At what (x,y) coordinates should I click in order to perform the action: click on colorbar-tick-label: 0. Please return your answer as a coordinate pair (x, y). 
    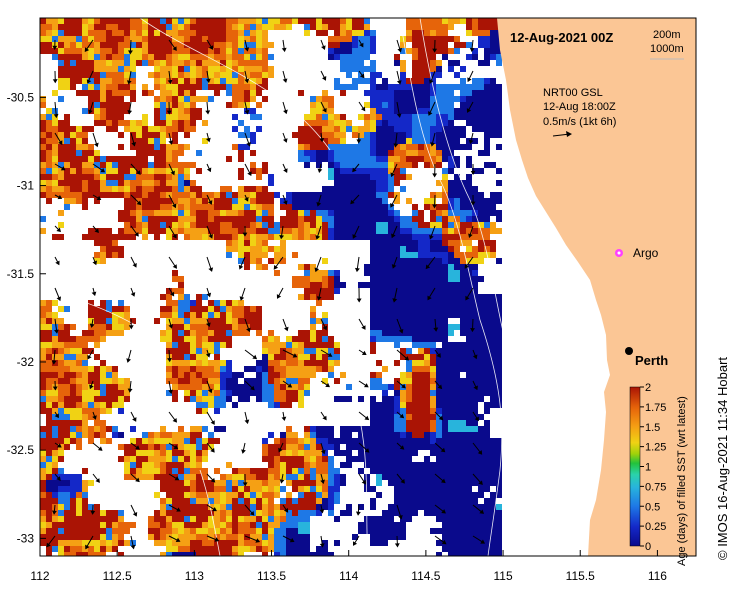
    Looking at the image, I should click on (648, 547).